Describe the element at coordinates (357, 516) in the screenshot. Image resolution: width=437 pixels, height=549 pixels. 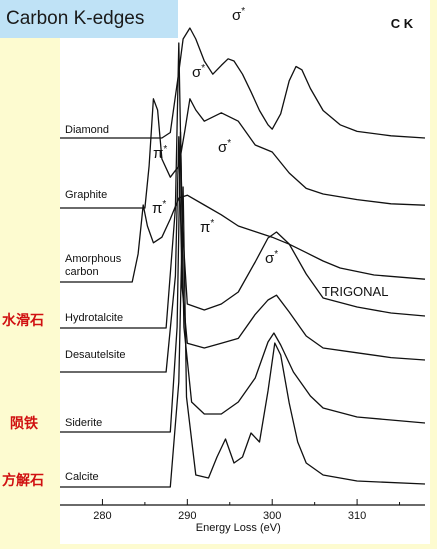
I see `x-tick-label-310: 310` at that location.